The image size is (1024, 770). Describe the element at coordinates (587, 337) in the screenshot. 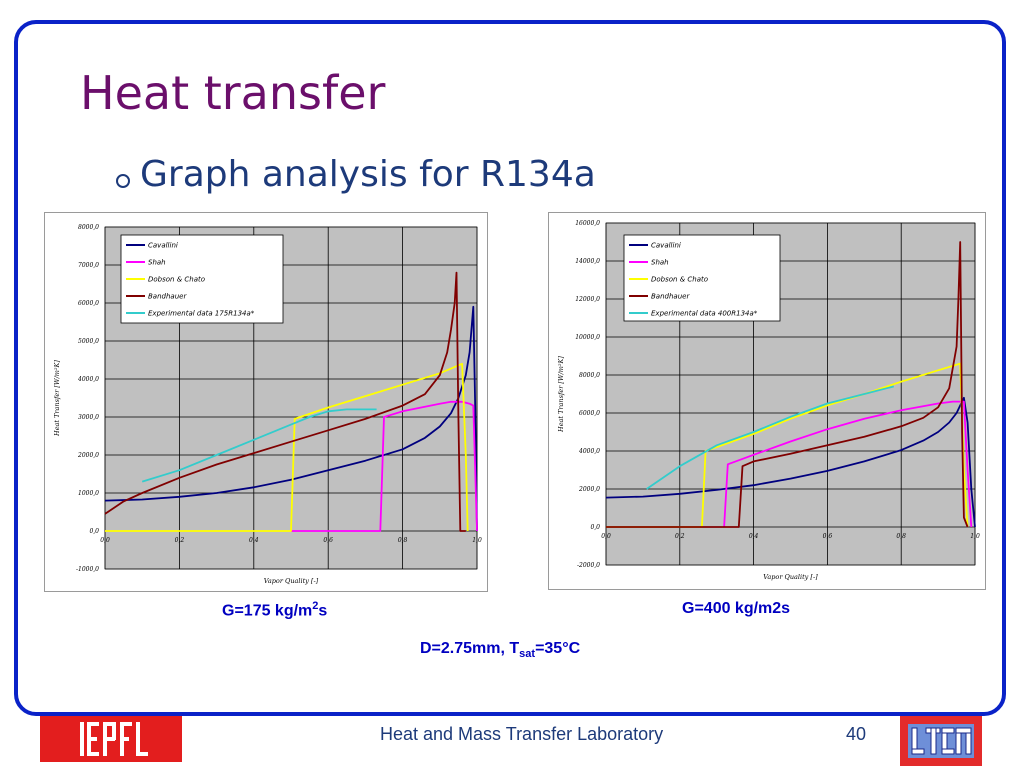

I see `y-tick-label: 10000,0` at that location.